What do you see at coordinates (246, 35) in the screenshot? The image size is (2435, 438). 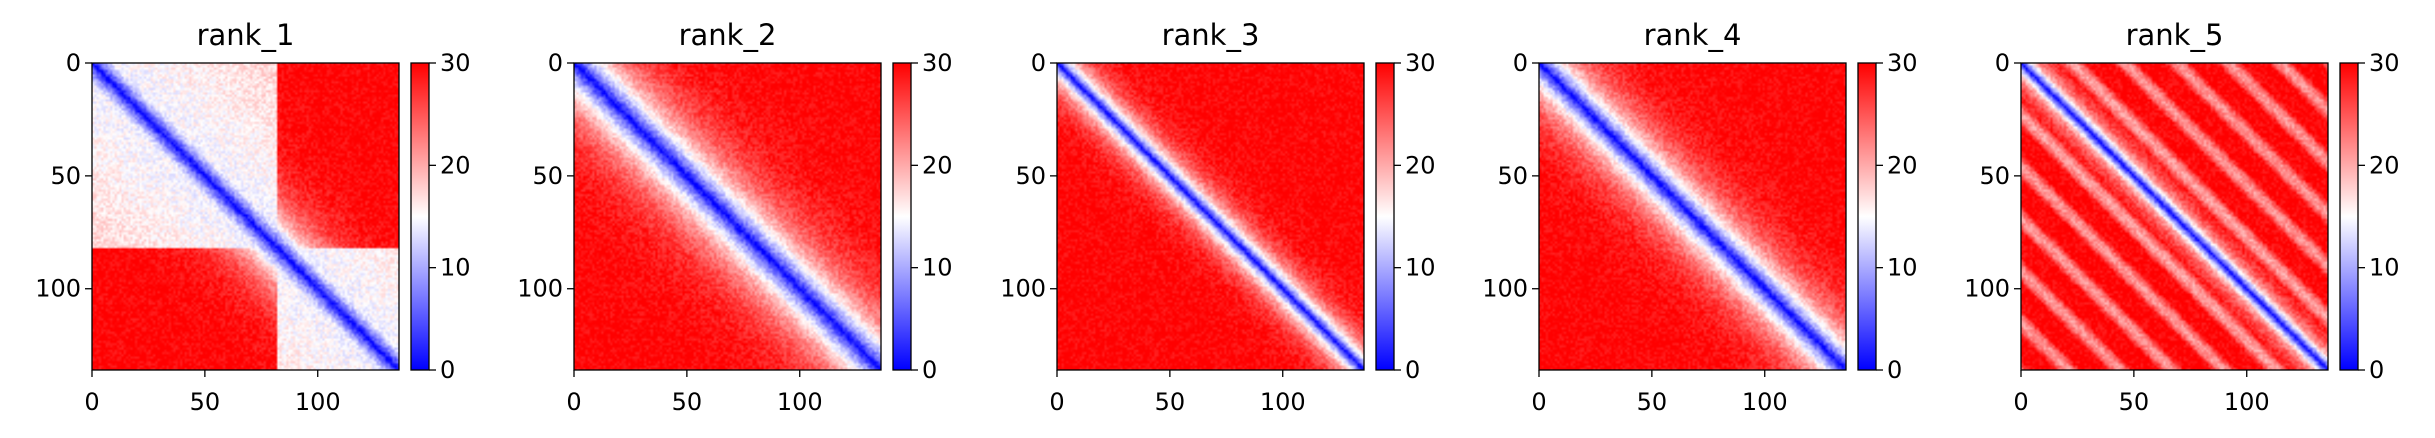 I see `panel-title: rank_1` at bounding box center [246, 35].